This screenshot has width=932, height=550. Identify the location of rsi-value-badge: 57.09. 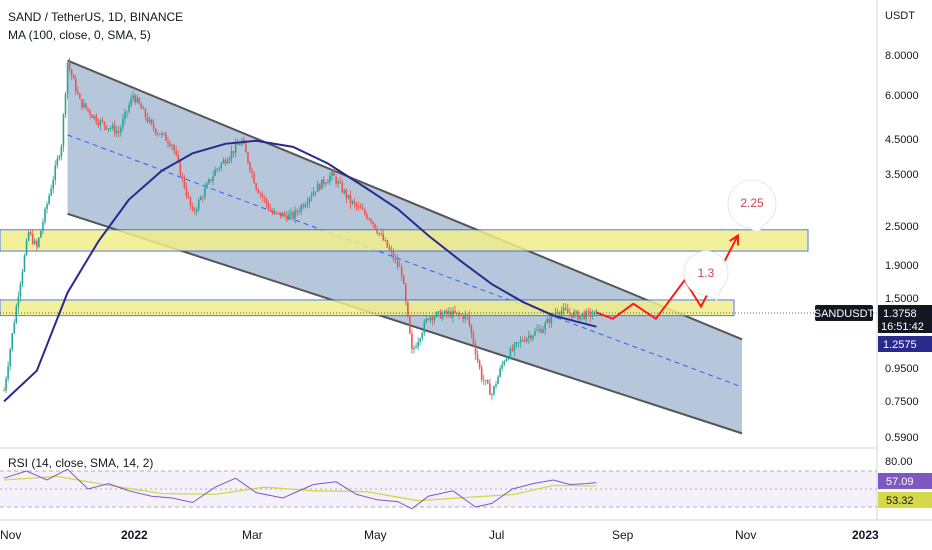
(905, 481).